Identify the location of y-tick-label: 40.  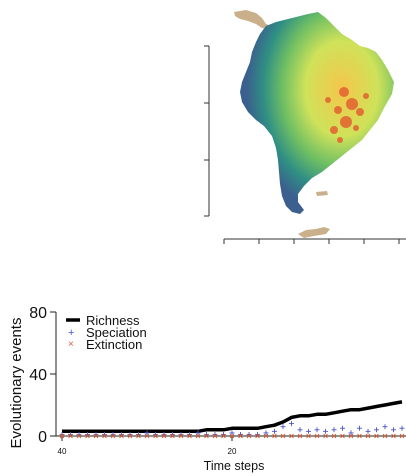
(38, 375).